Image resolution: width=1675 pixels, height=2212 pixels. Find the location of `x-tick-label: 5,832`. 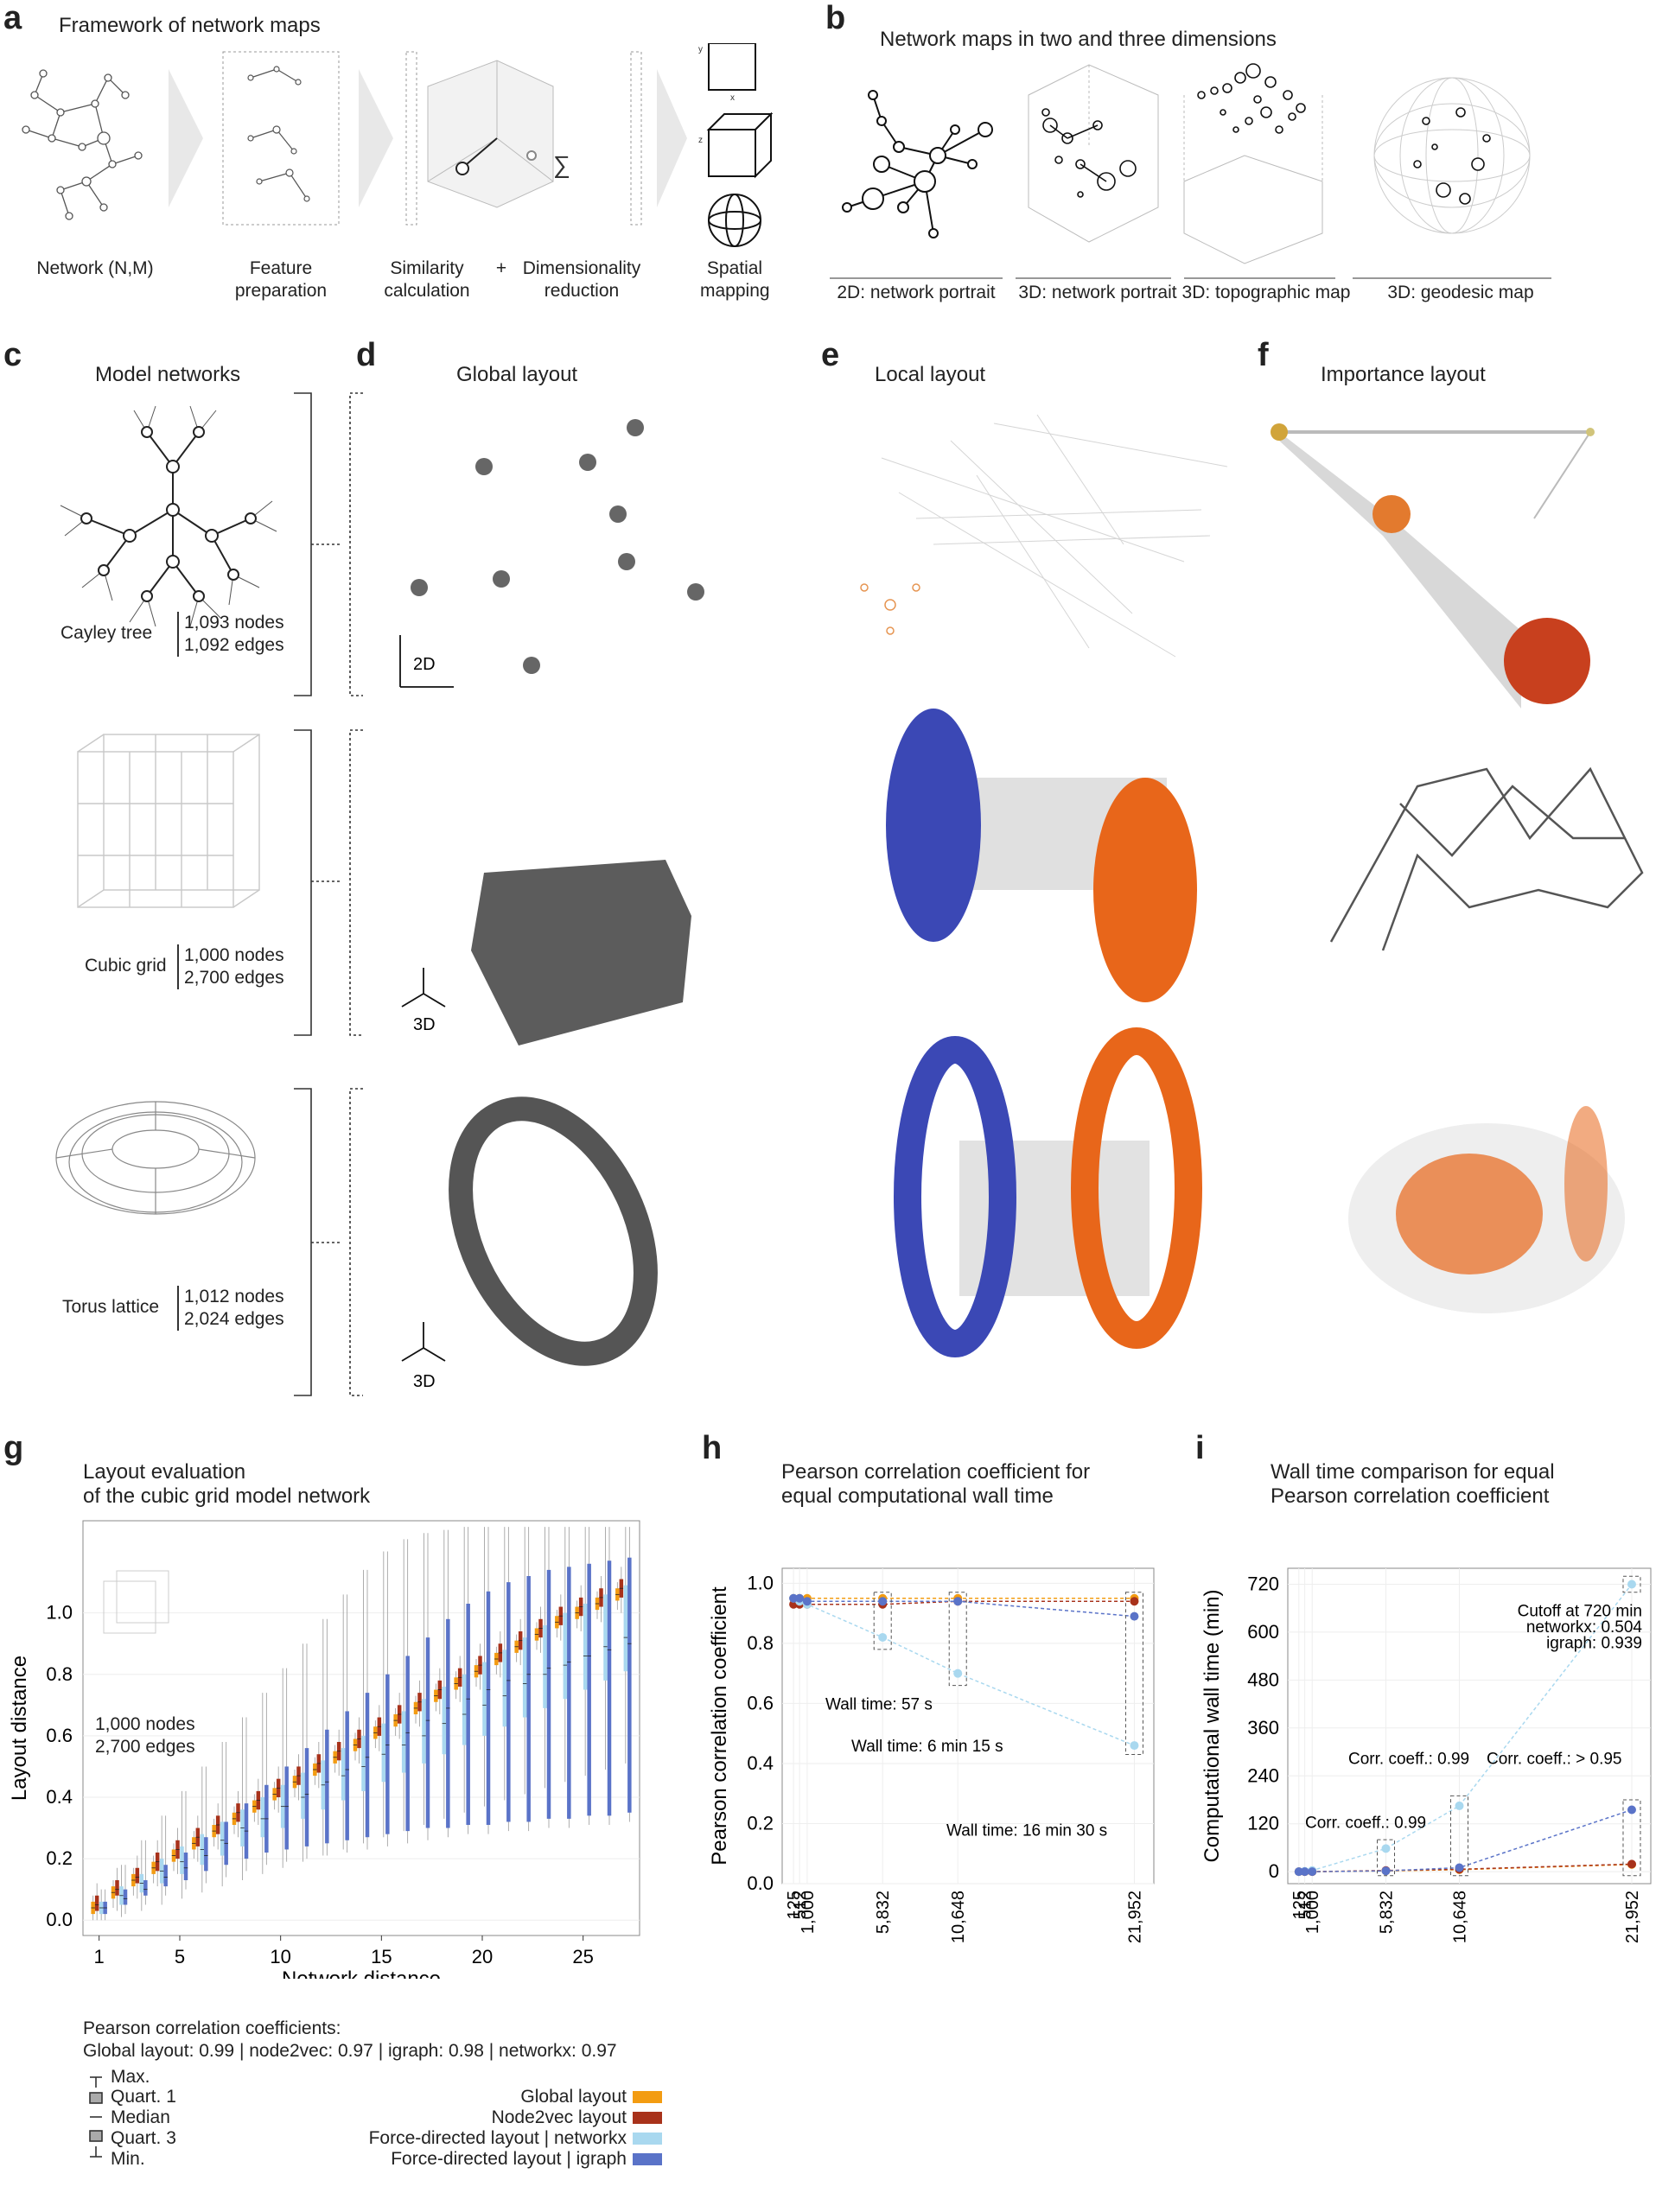

x-tick-label: 5,832 is located at coordinates (883, 1912).